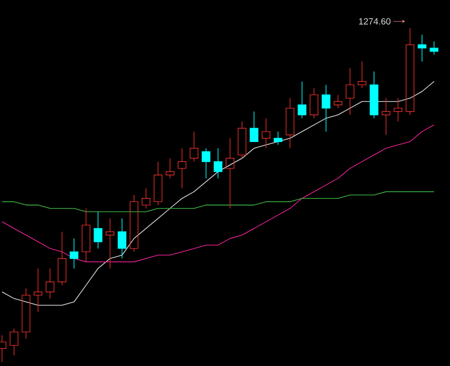  Describe the element at coordinates (374, 21) in the screenshot. I see `text: 1274.60` at that location.